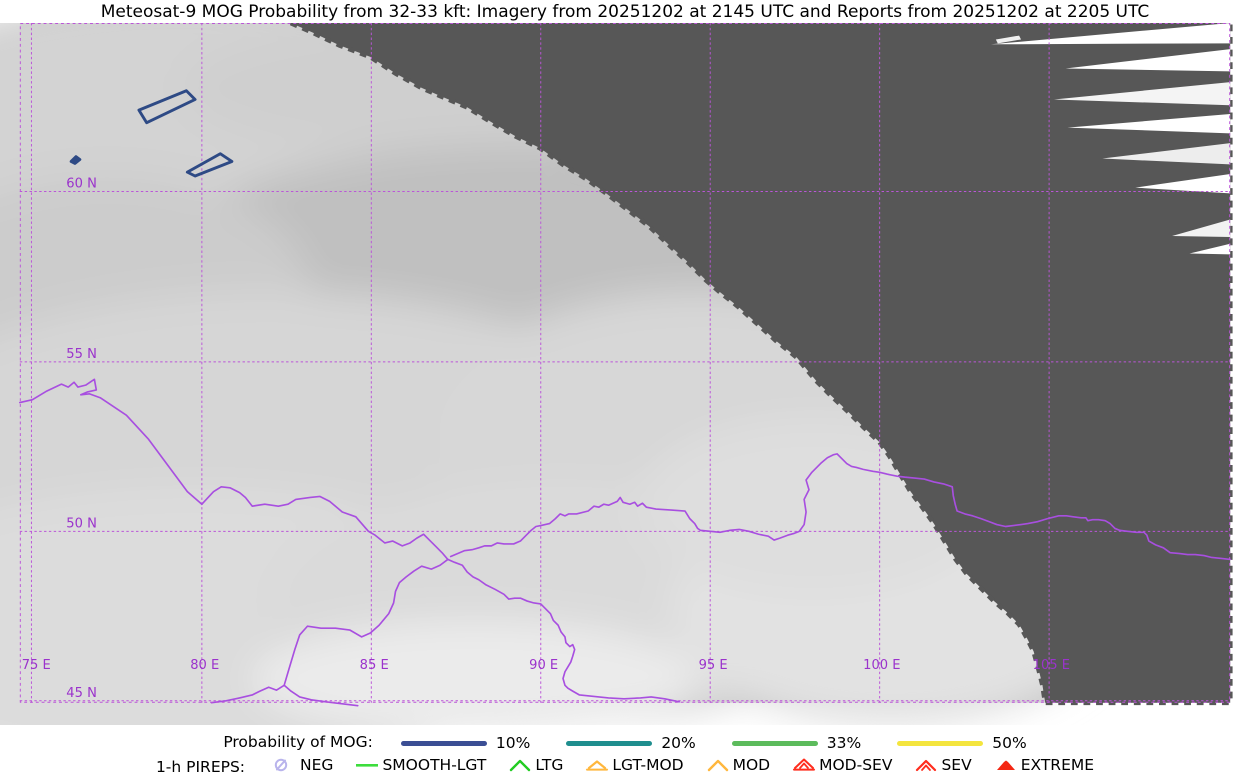 This screenshot has width=1250, height=782. I want to click on lat-label: 45 N, so click(81, 693).